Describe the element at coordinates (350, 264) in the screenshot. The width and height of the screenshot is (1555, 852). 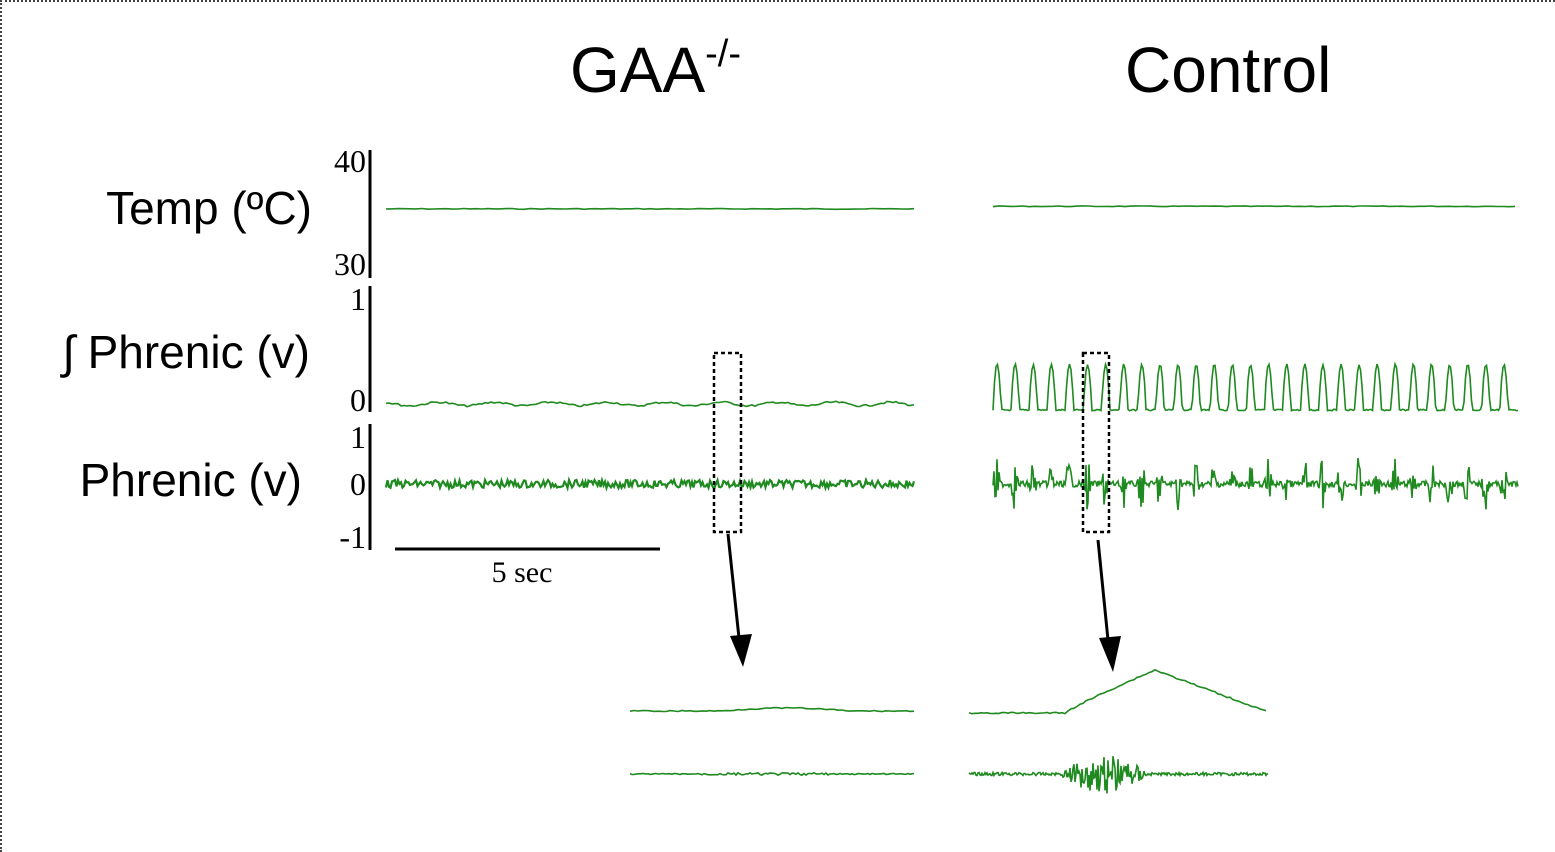
I see `tick-label: 30` at that location.